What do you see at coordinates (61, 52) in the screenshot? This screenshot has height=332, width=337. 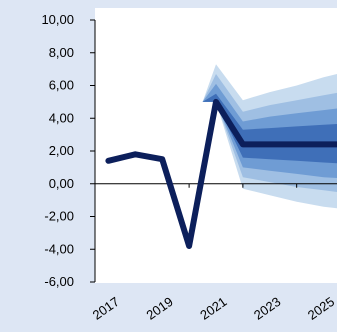 I see `y-tick-label: 8,00` at bounding box center [61, 52].